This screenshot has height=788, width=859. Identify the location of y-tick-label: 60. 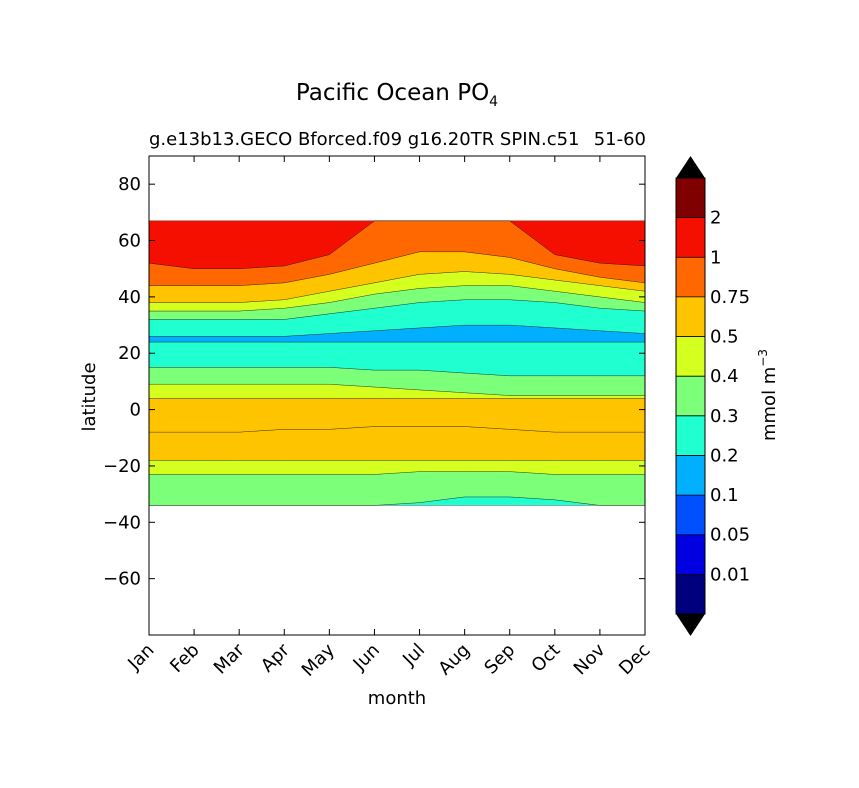
(129, 241).